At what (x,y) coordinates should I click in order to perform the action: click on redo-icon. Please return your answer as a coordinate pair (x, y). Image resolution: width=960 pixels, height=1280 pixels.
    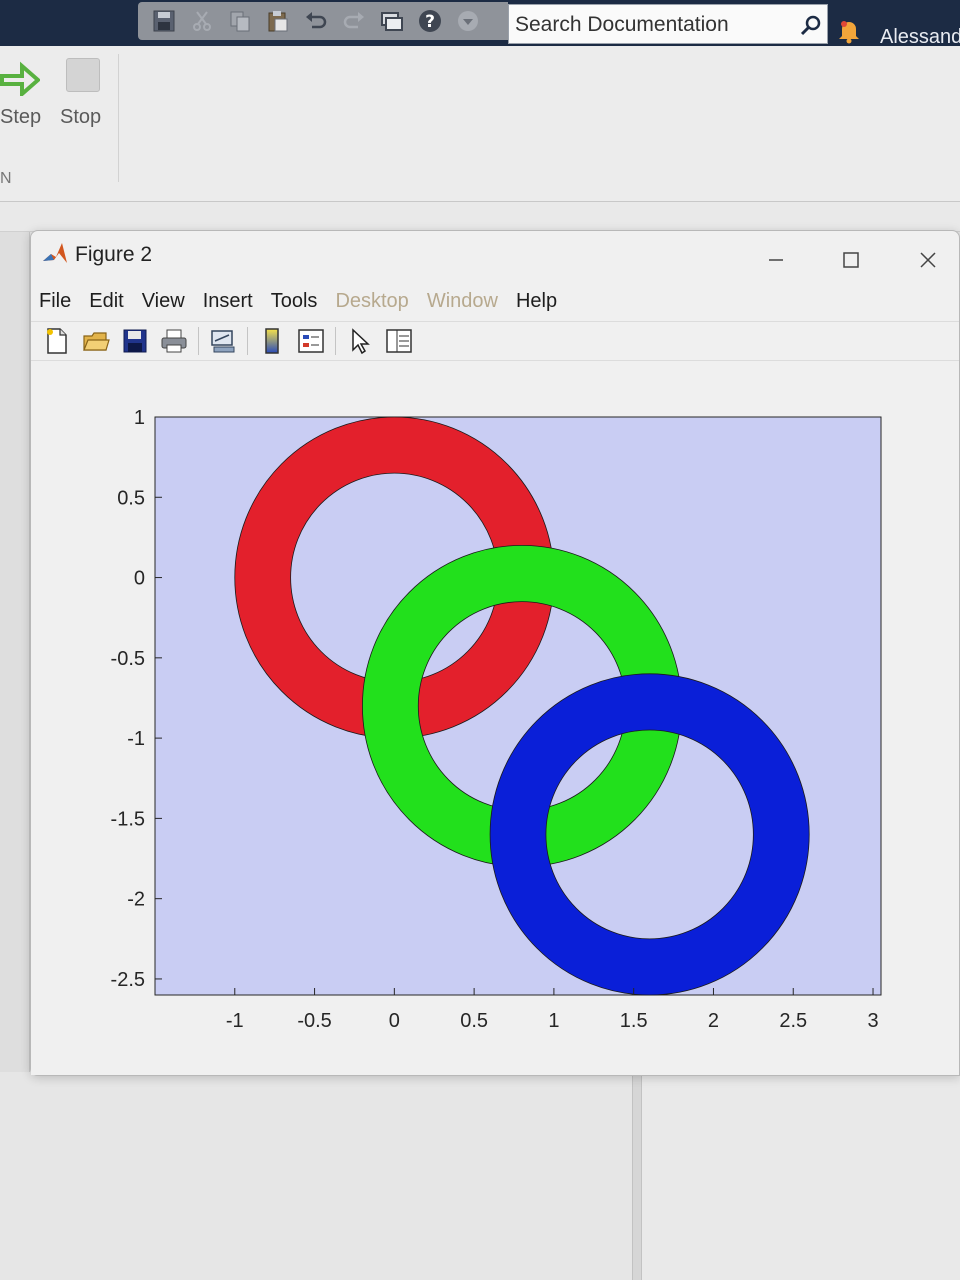
    Looking at the image, I should click on (354, 21).